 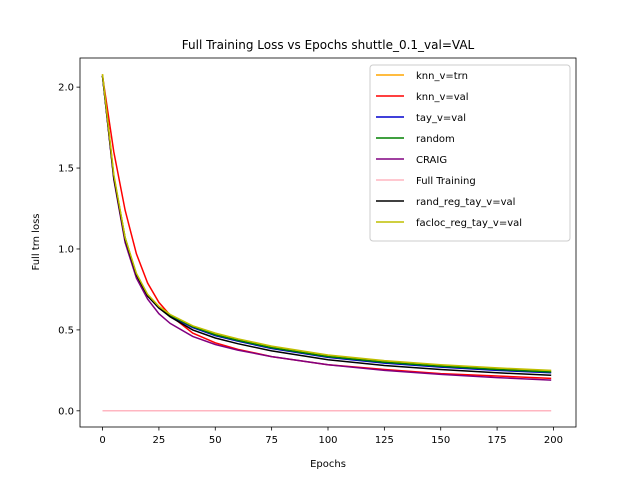 I want to click on legend-label-4: CRAIG, so click(x=431, y=160).